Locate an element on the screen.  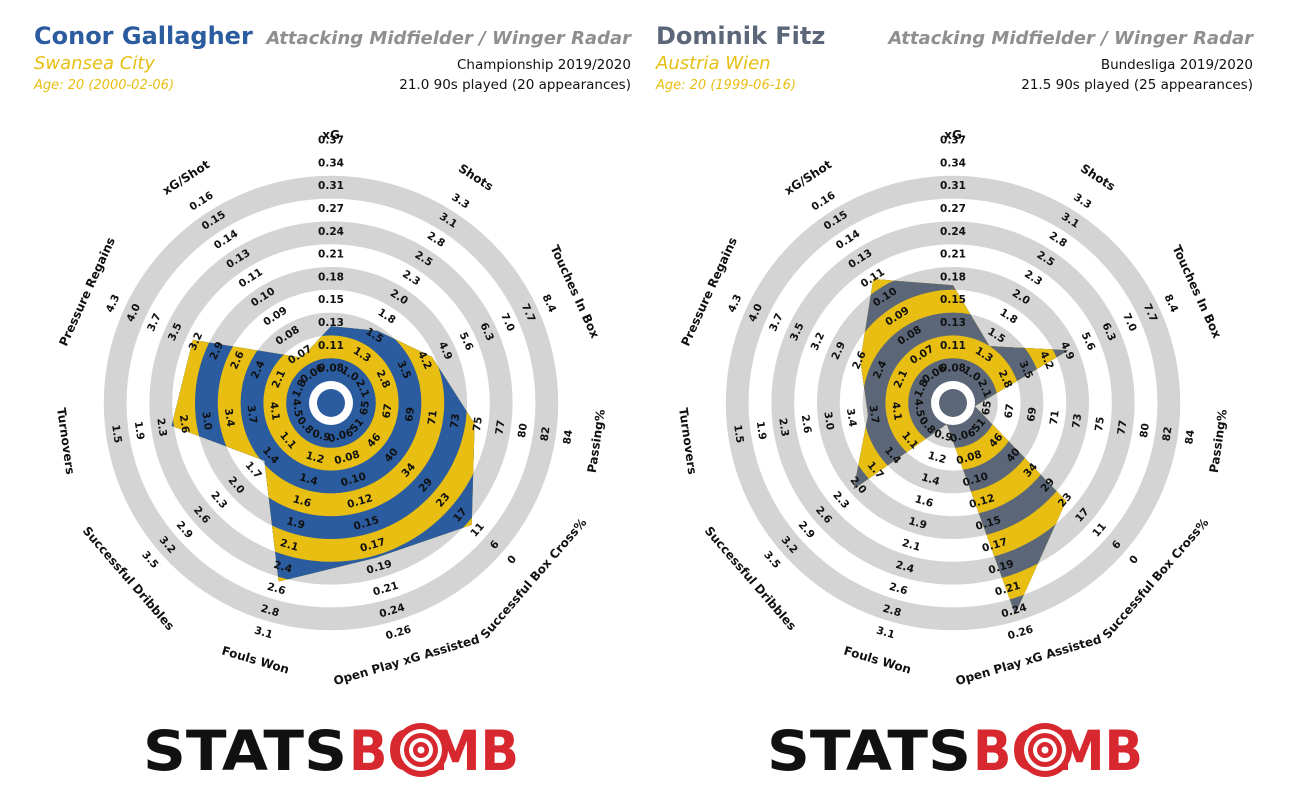
player-team: Austria Wien is located at coordinates (713, 63).